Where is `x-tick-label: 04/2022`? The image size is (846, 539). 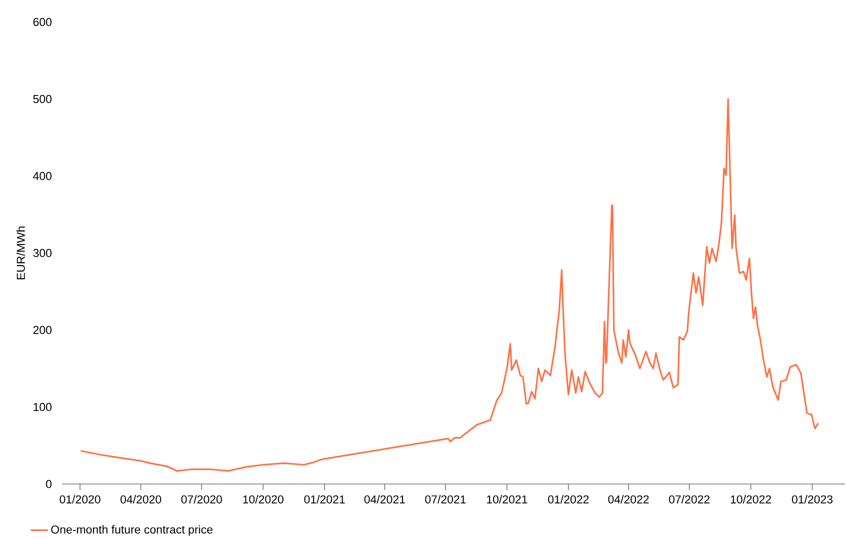
x-tick-label: 04/2022 is located at coordinates (628, 499).